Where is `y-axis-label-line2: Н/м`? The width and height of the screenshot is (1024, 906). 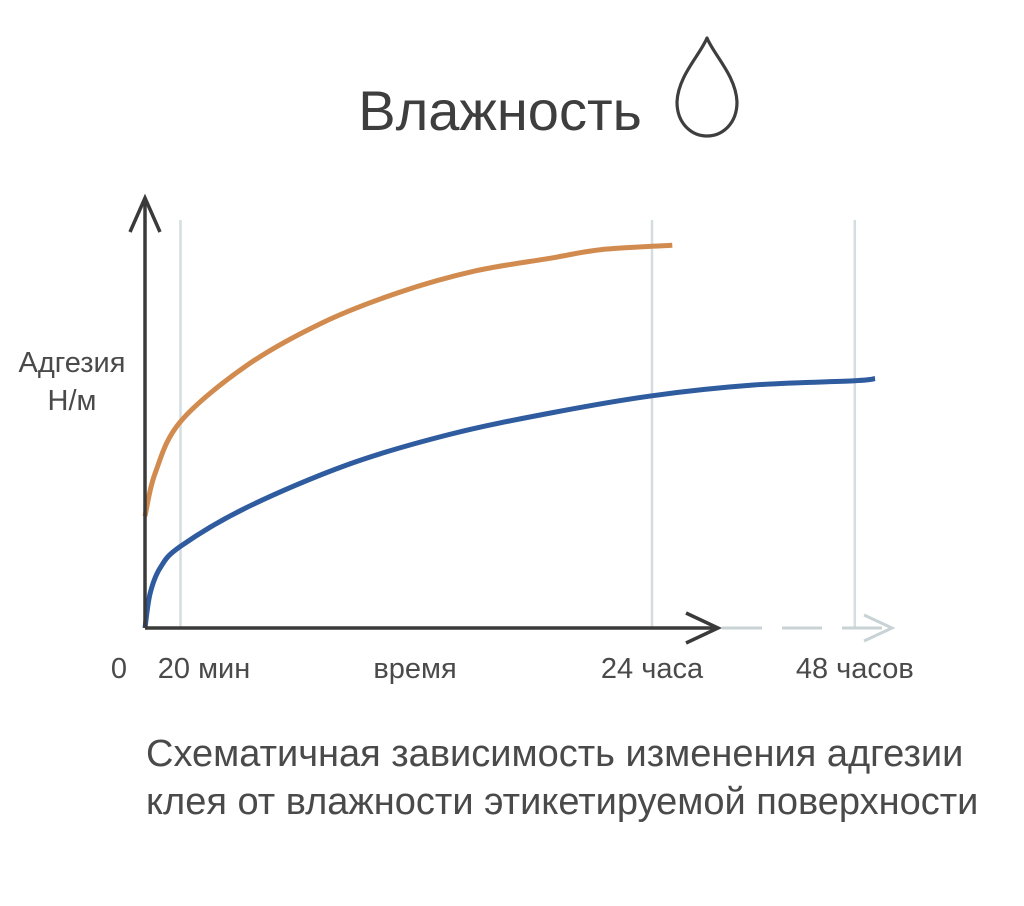
y-axis-label-line2: Н/м is located at coordinates (72, 401).